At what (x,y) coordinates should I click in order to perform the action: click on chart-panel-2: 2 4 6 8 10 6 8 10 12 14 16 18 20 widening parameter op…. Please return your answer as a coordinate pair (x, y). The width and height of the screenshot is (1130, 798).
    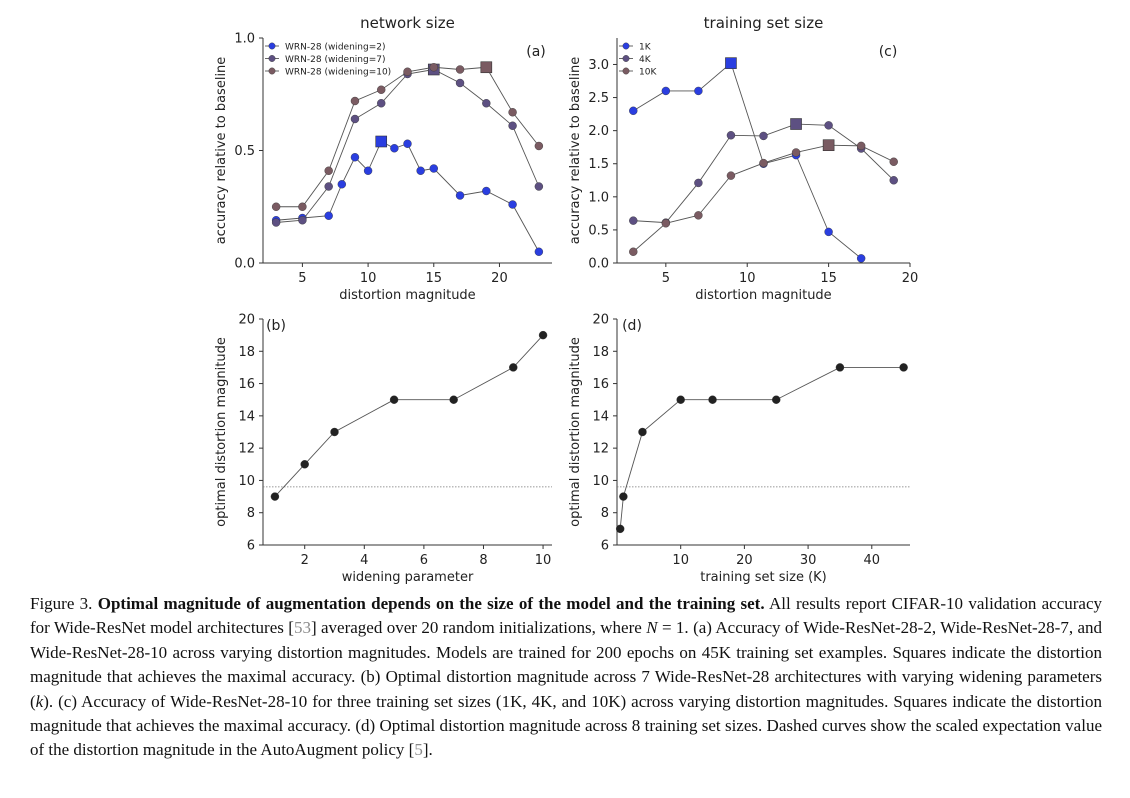
    Looking at the image, I should click on (383, 449).